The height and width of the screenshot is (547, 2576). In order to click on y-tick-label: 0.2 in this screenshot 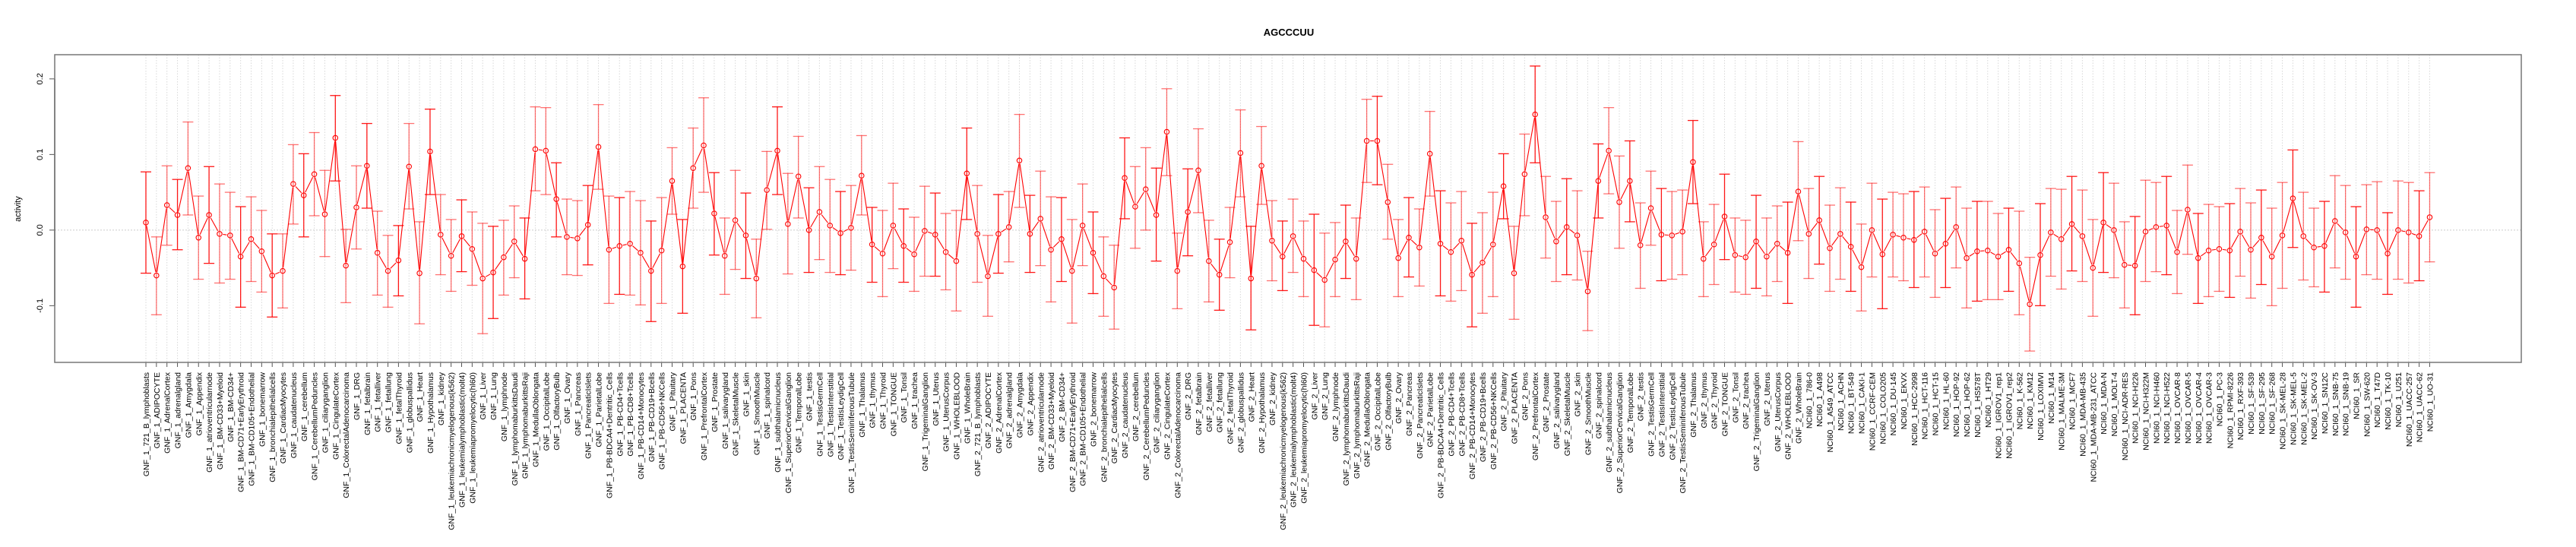, I will do `click(40, 78)`.